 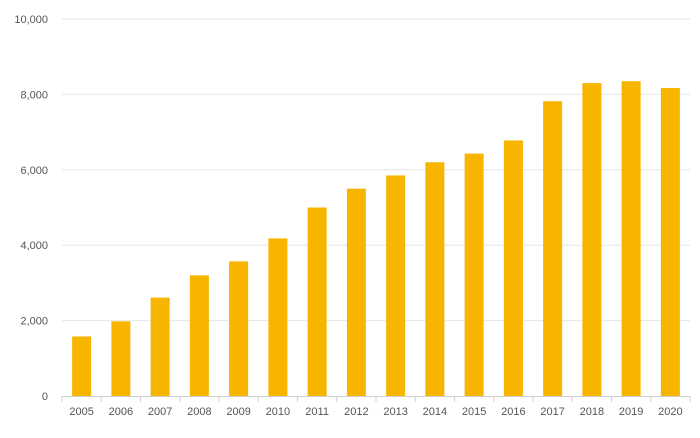 I want to click on bar-2013, so click(x=396, y=285).